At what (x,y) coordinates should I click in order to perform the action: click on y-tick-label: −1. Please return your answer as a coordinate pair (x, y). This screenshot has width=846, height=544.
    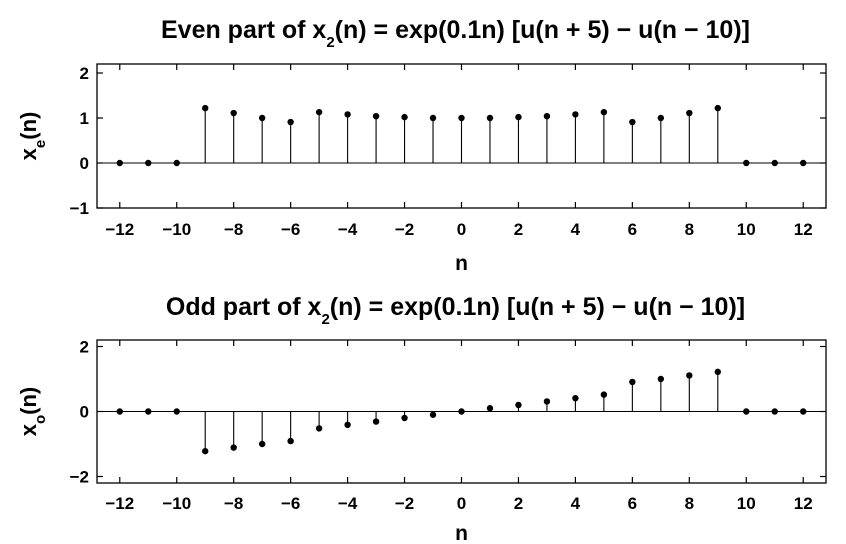
    Looking at the image, I should click on (79, 208).